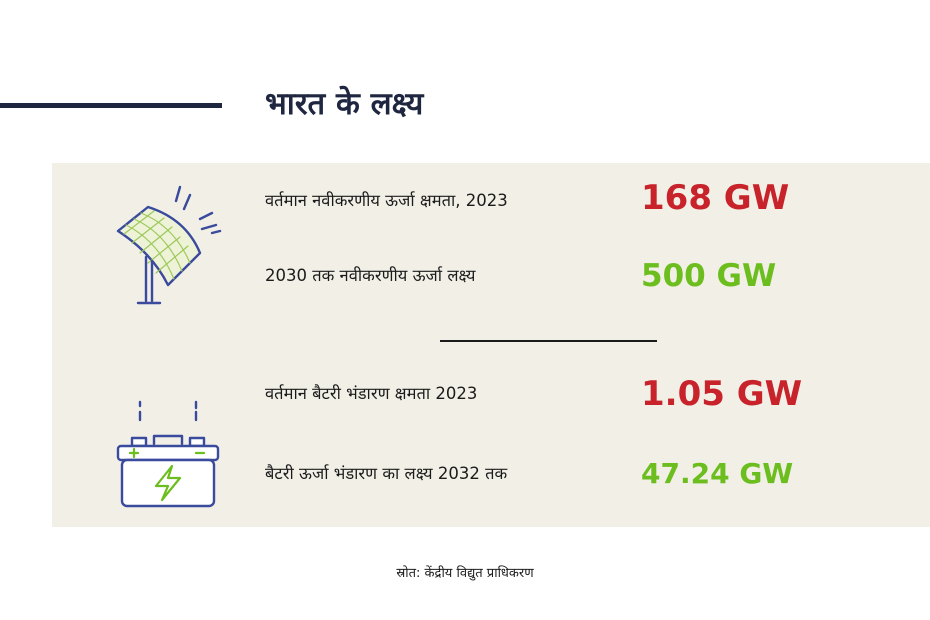 This screenshot has width=930, height=620. Describe the element at coordinates (371, 393) in the screenshot. I see `current-battery-label: वर्तमान बैटरी भंडारण क्षमता 2023` at that location.